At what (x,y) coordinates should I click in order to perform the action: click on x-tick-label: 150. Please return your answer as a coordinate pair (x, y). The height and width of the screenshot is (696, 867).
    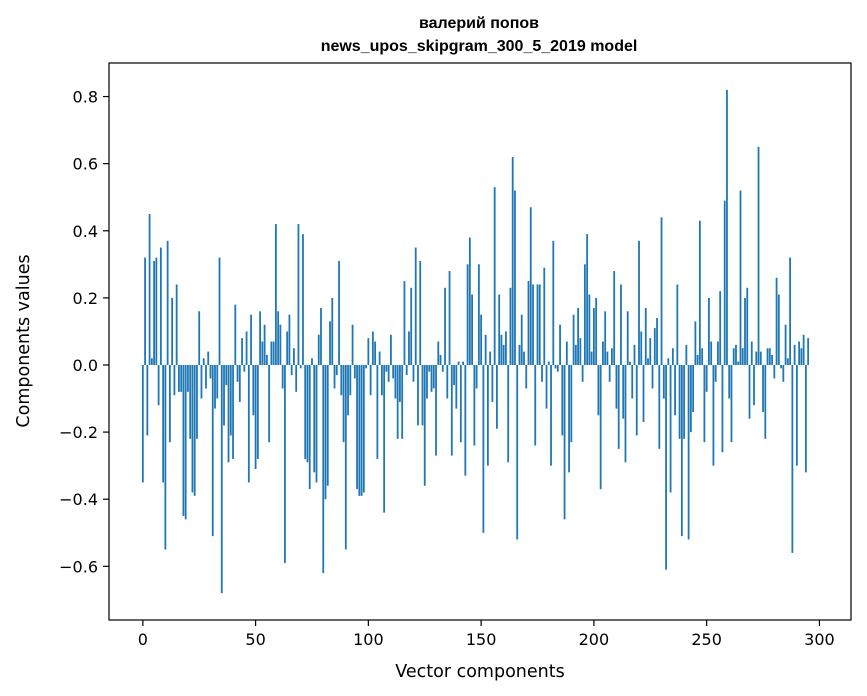
    Looking at the image, I should click on (481, 639).